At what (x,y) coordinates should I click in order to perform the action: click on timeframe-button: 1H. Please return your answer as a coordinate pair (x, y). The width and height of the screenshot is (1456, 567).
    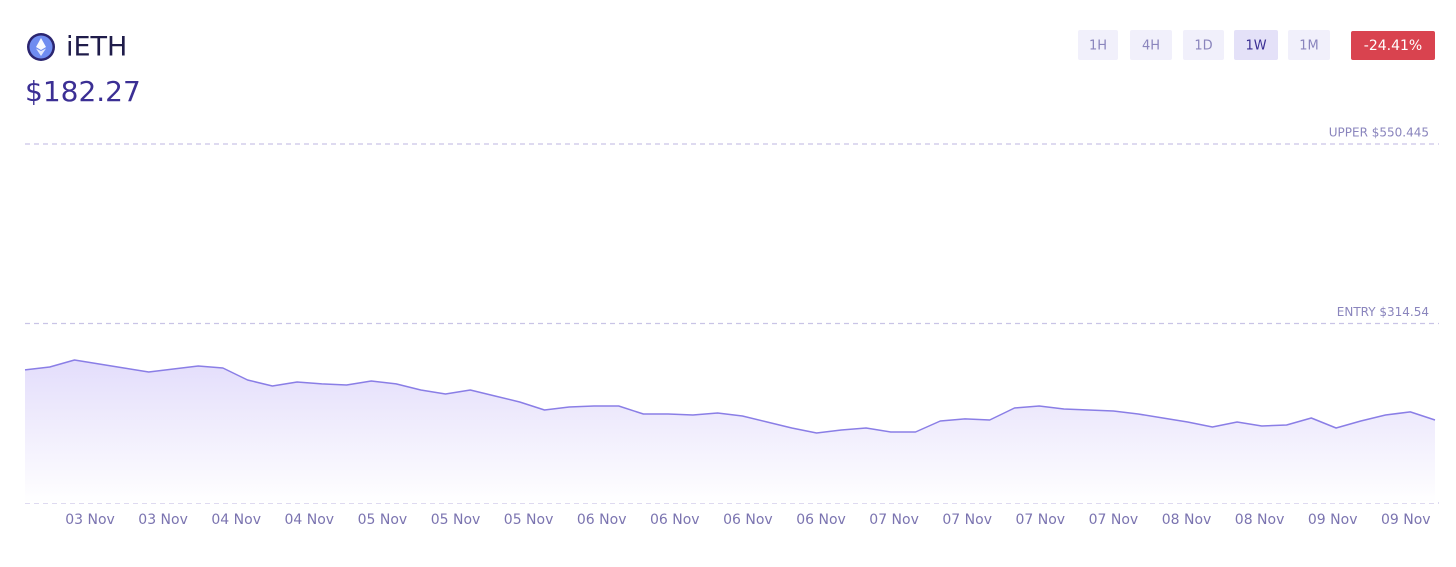
    Looking at the image, I should click on (1098, 45).